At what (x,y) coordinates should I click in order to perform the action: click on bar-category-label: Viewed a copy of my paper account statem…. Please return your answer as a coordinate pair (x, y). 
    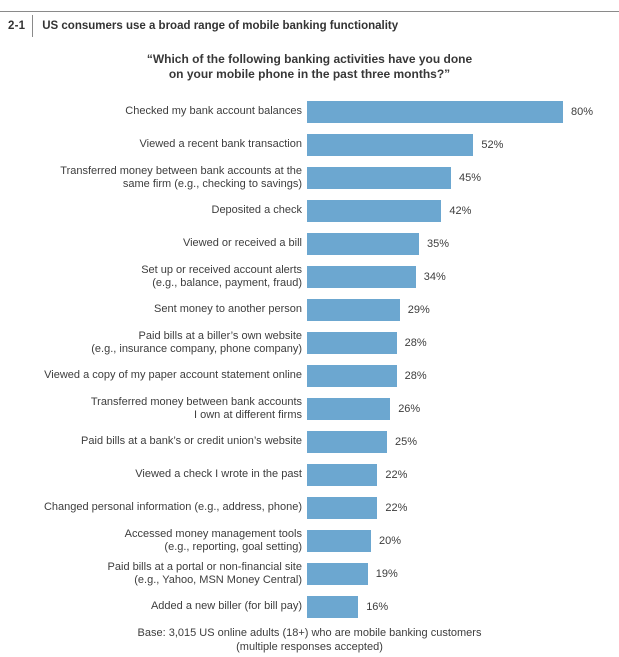
    Looking at the image, I should click on (151, 375).